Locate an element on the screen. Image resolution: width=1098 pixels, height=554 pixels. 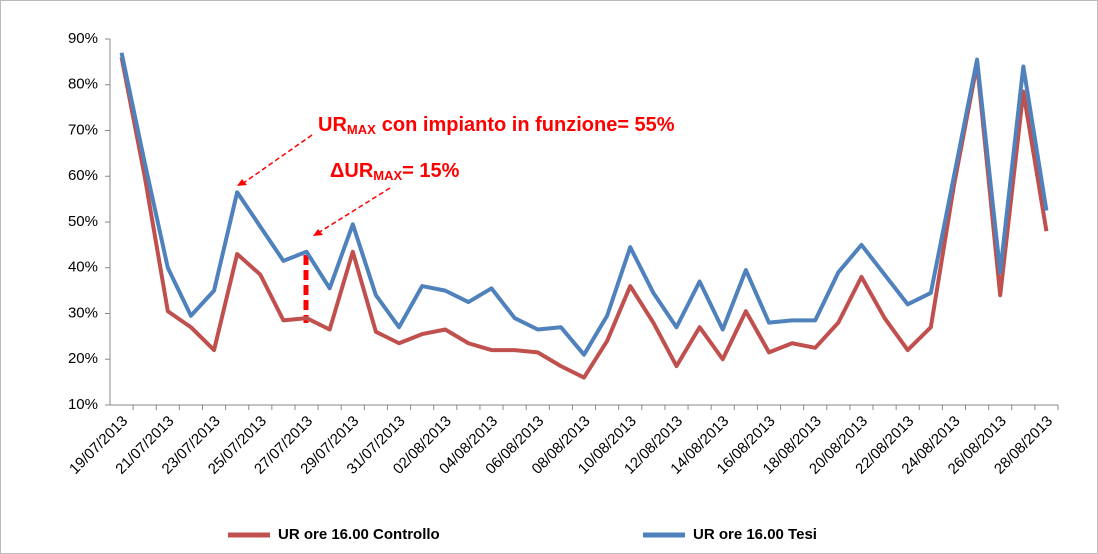
arrows is located at coordinates (316, 184).